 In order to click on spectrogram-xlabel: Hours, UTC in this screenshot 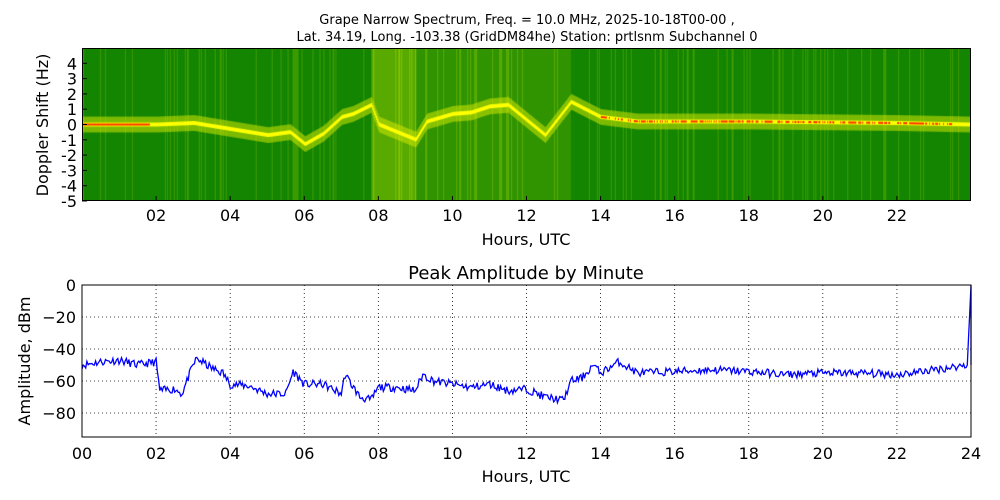, I will do `click(526, 239)`.